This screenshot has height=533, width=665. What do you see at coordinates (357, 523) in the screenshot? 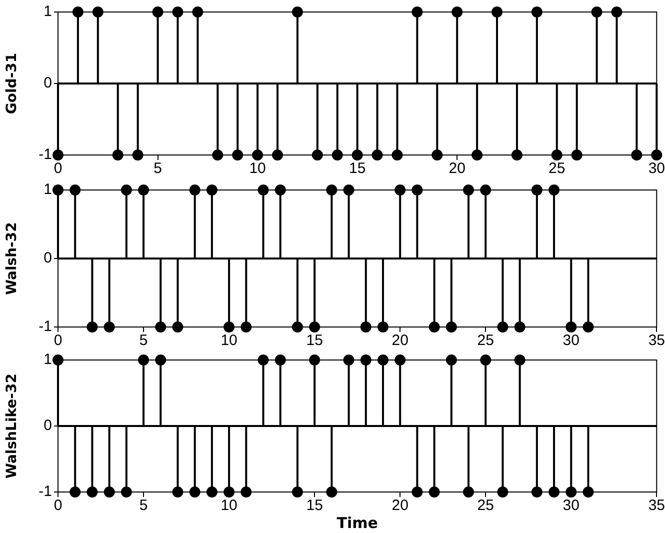
I see `x-axis-title: Time` at bounding box center [357, 523].